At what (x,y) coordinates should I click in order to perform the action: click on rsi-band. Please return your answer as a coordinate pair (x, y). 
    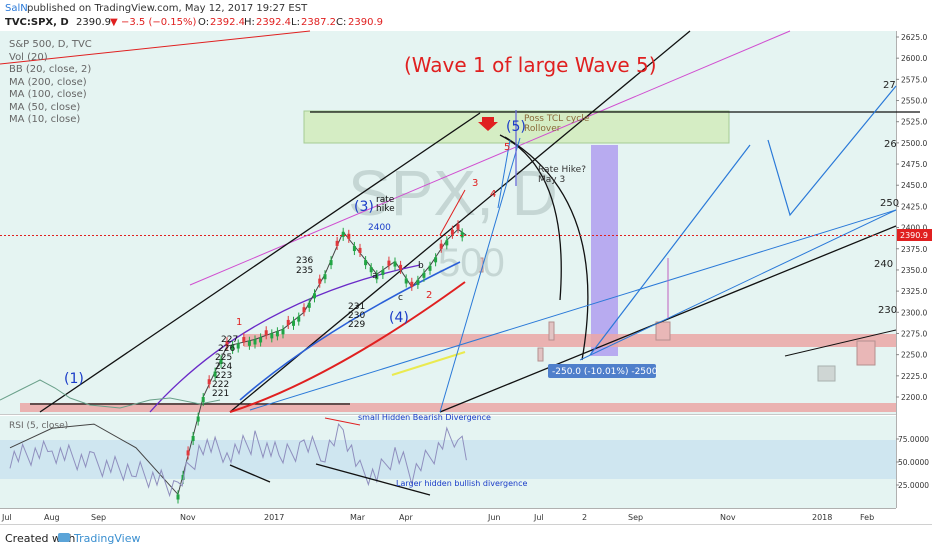
    Looking at the image, I should click on (448, 459).